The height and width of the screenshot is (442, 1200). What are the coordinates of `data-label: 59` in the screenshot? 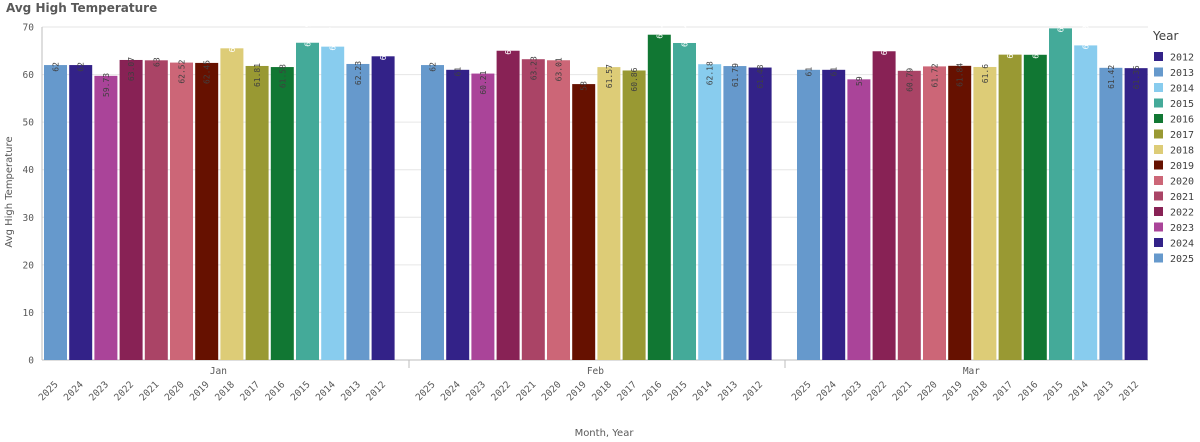 It's located at (859, 81).